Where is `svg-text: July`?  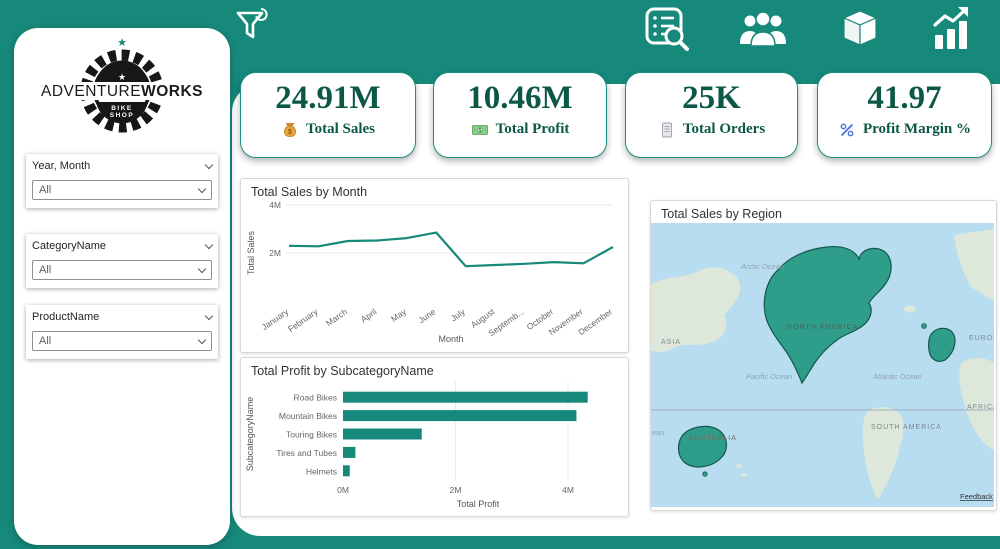
svg-text: July is located at coordinates (458, 314).